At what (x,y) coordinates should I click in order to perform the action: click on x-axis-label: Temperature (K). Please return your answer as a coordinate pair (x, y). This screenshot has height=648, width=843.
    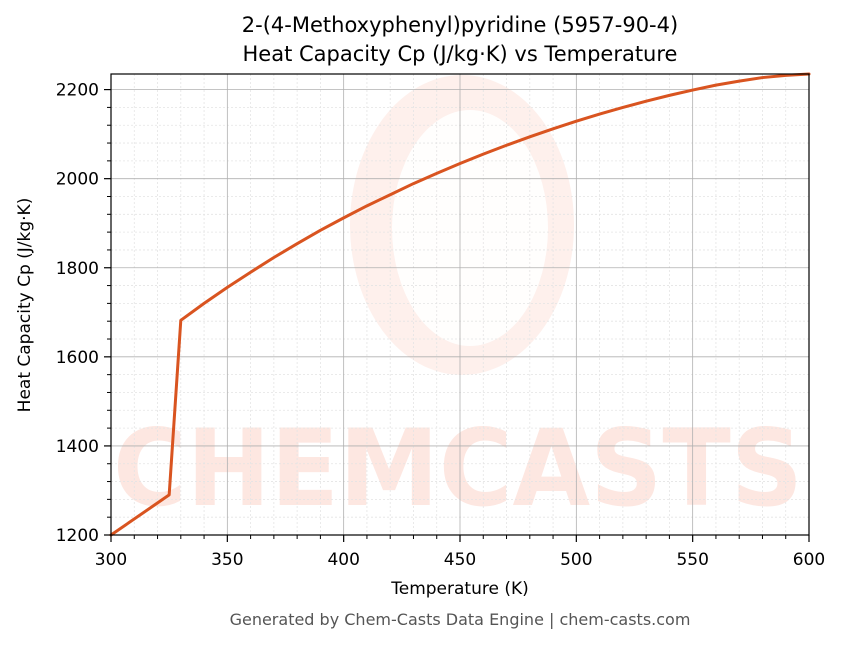
    Looking at the image, I should click on (459, 589).